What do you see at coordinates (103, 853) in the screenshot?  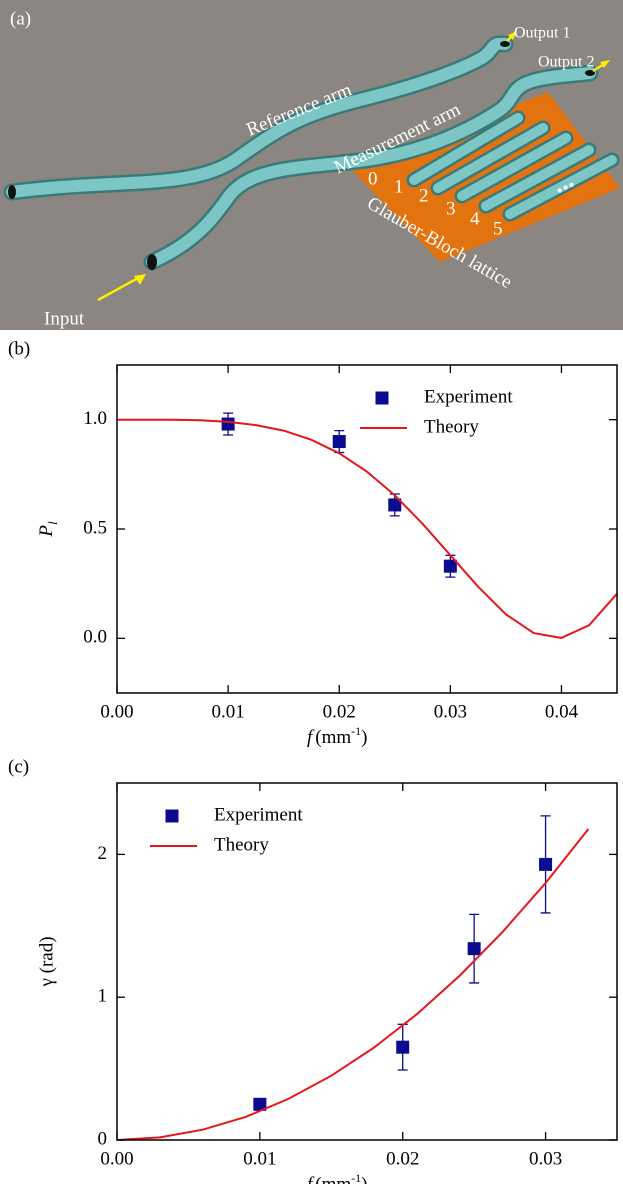 I see `y-tick-label: 2` at bounding box center [103, 853].